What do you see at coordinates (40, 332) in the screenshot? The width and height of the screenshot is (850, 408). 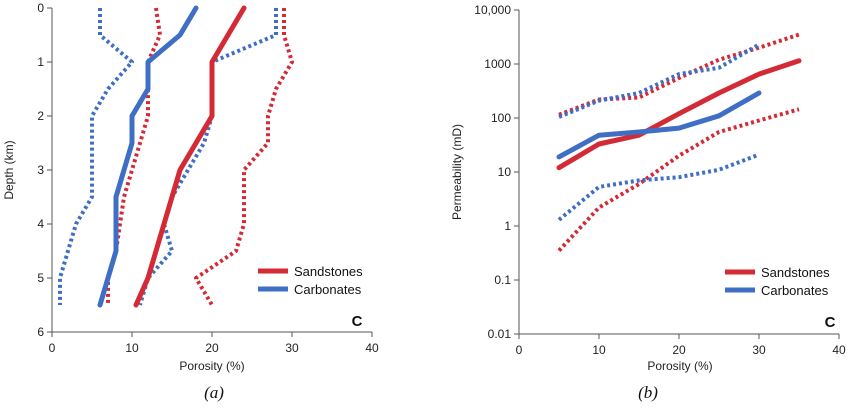 I see `y-tick-label: 6` at bounding box center [40, 332].